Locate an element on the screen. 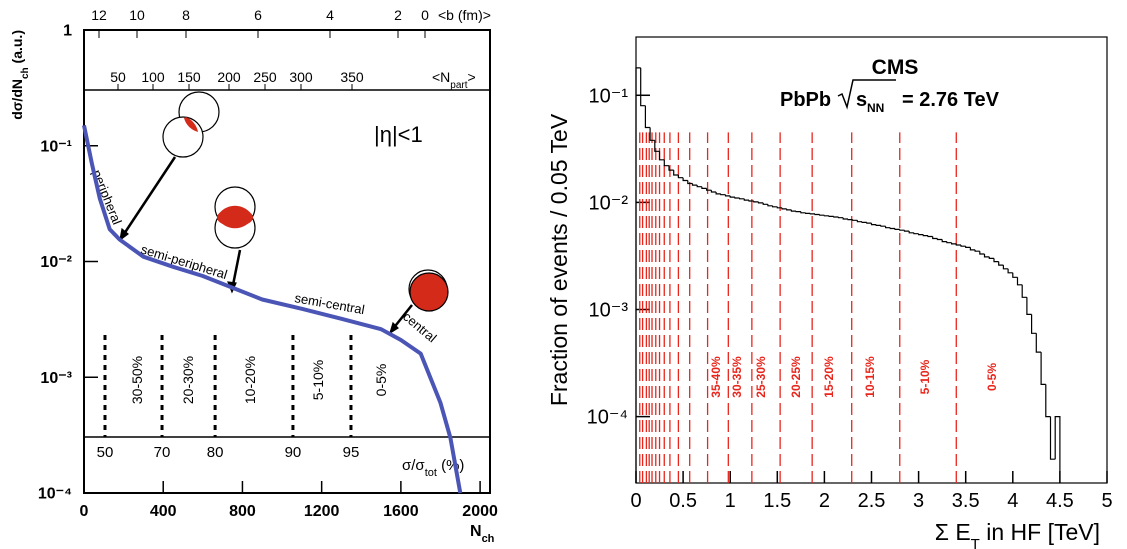 The image size is (1127, 549). centrality-bin-label: 5-10% is located at coordinates (318, 380).